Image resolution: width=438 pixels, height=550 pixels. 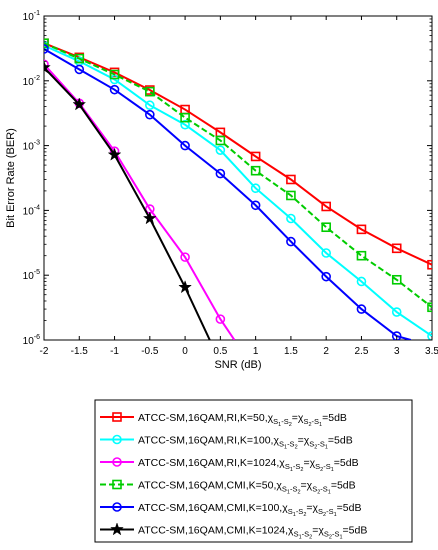 I want to click on x-tick-label: -1.5, so click(x=80, y=351).